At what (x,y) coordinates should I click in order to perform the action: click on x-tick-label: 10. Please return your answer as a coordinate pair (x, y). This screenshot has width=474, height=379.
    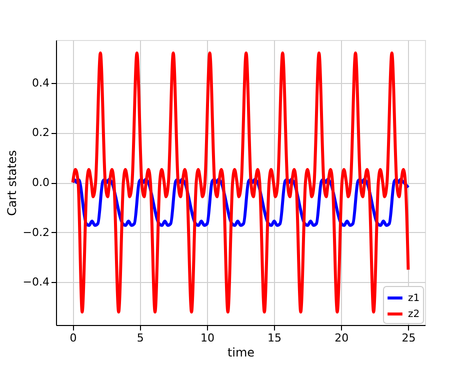
    Looking at the image, I should click on (207, 338).